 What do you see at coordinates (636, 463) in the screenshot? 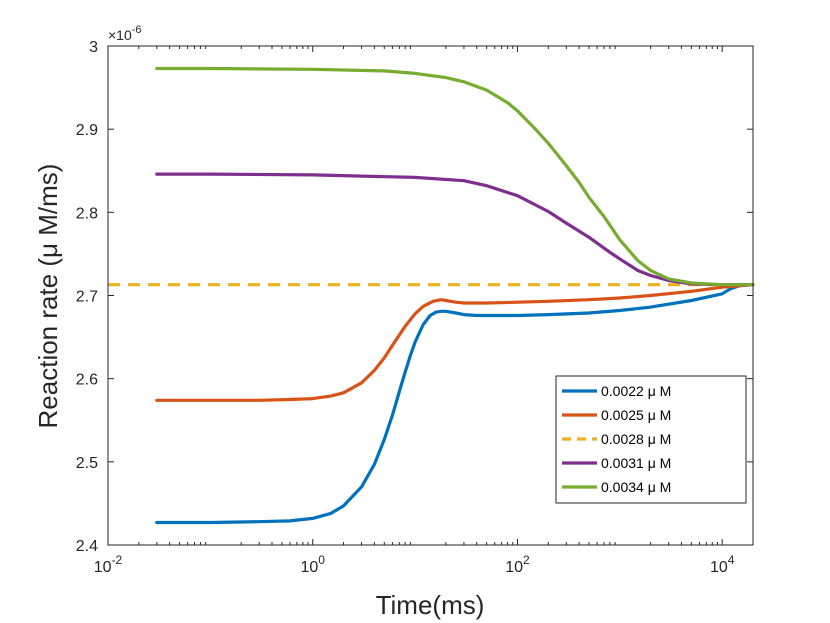
I see `legend-label-4: 0.0031 μ M` at bounding box center [636, 463].